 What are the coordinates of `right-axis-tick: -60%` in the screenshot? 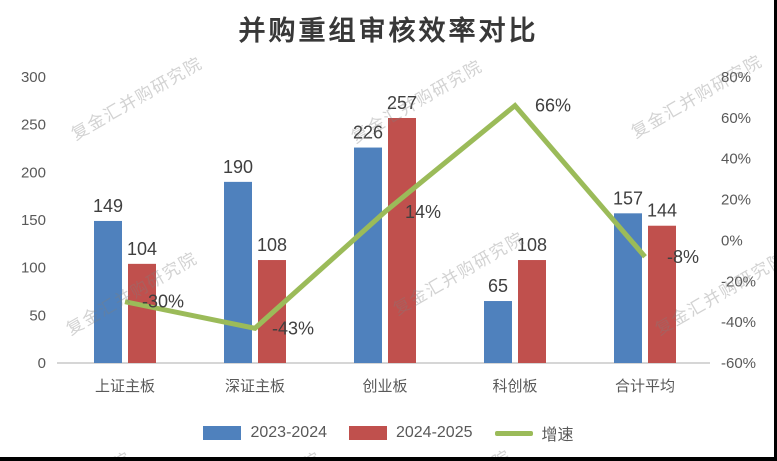 It's located at (738, 363).